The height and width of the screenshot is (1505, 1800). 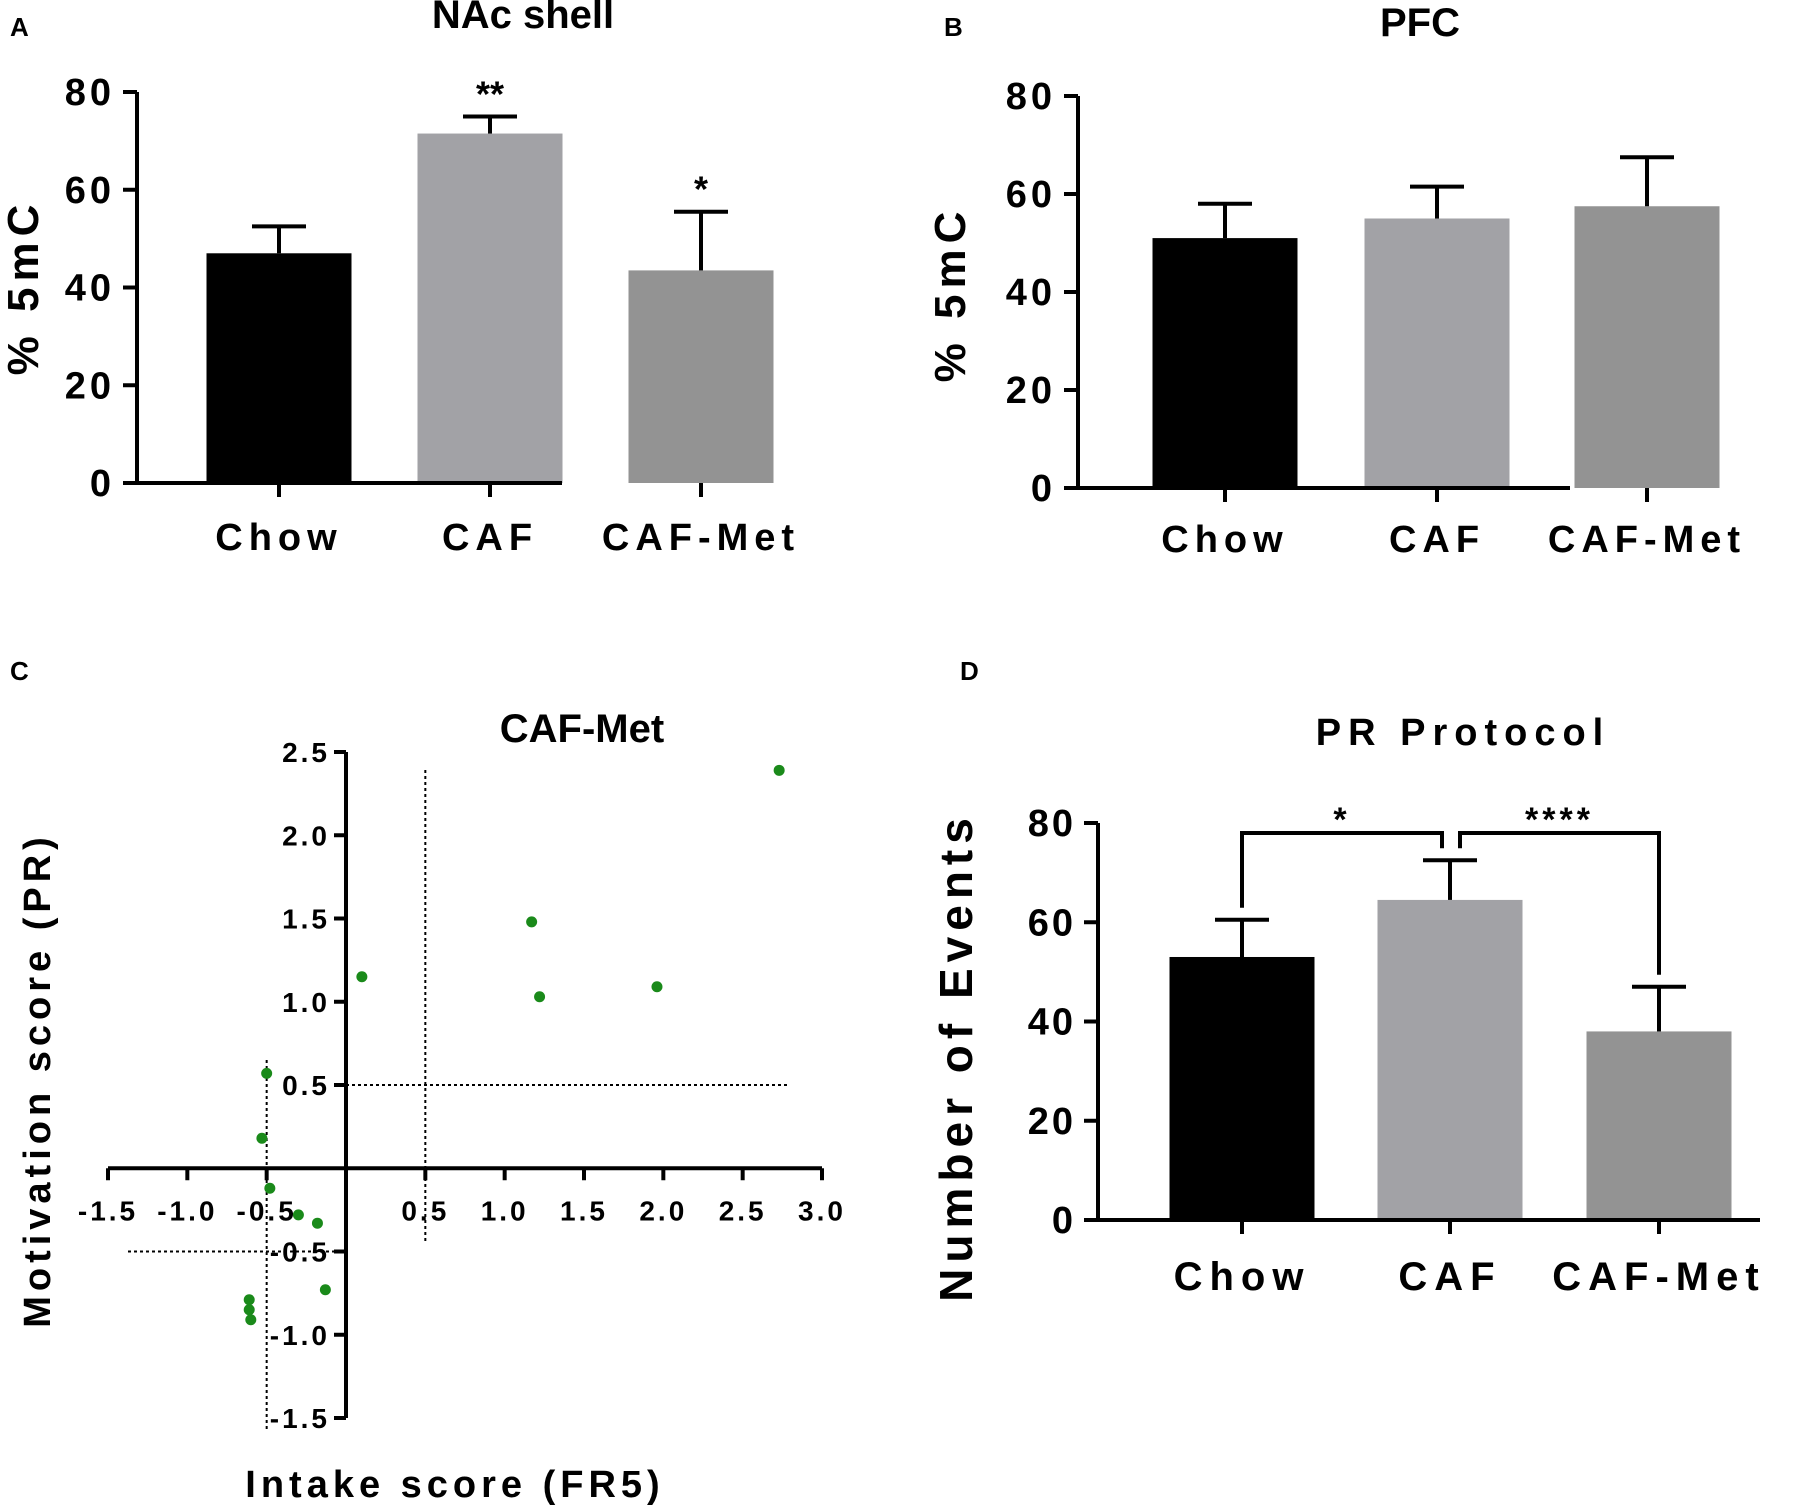 What do you see at coordinates (505, 1210) in the screenshot?
I see `x-tick-label: 1.0` at bounding box center [505, 1210].